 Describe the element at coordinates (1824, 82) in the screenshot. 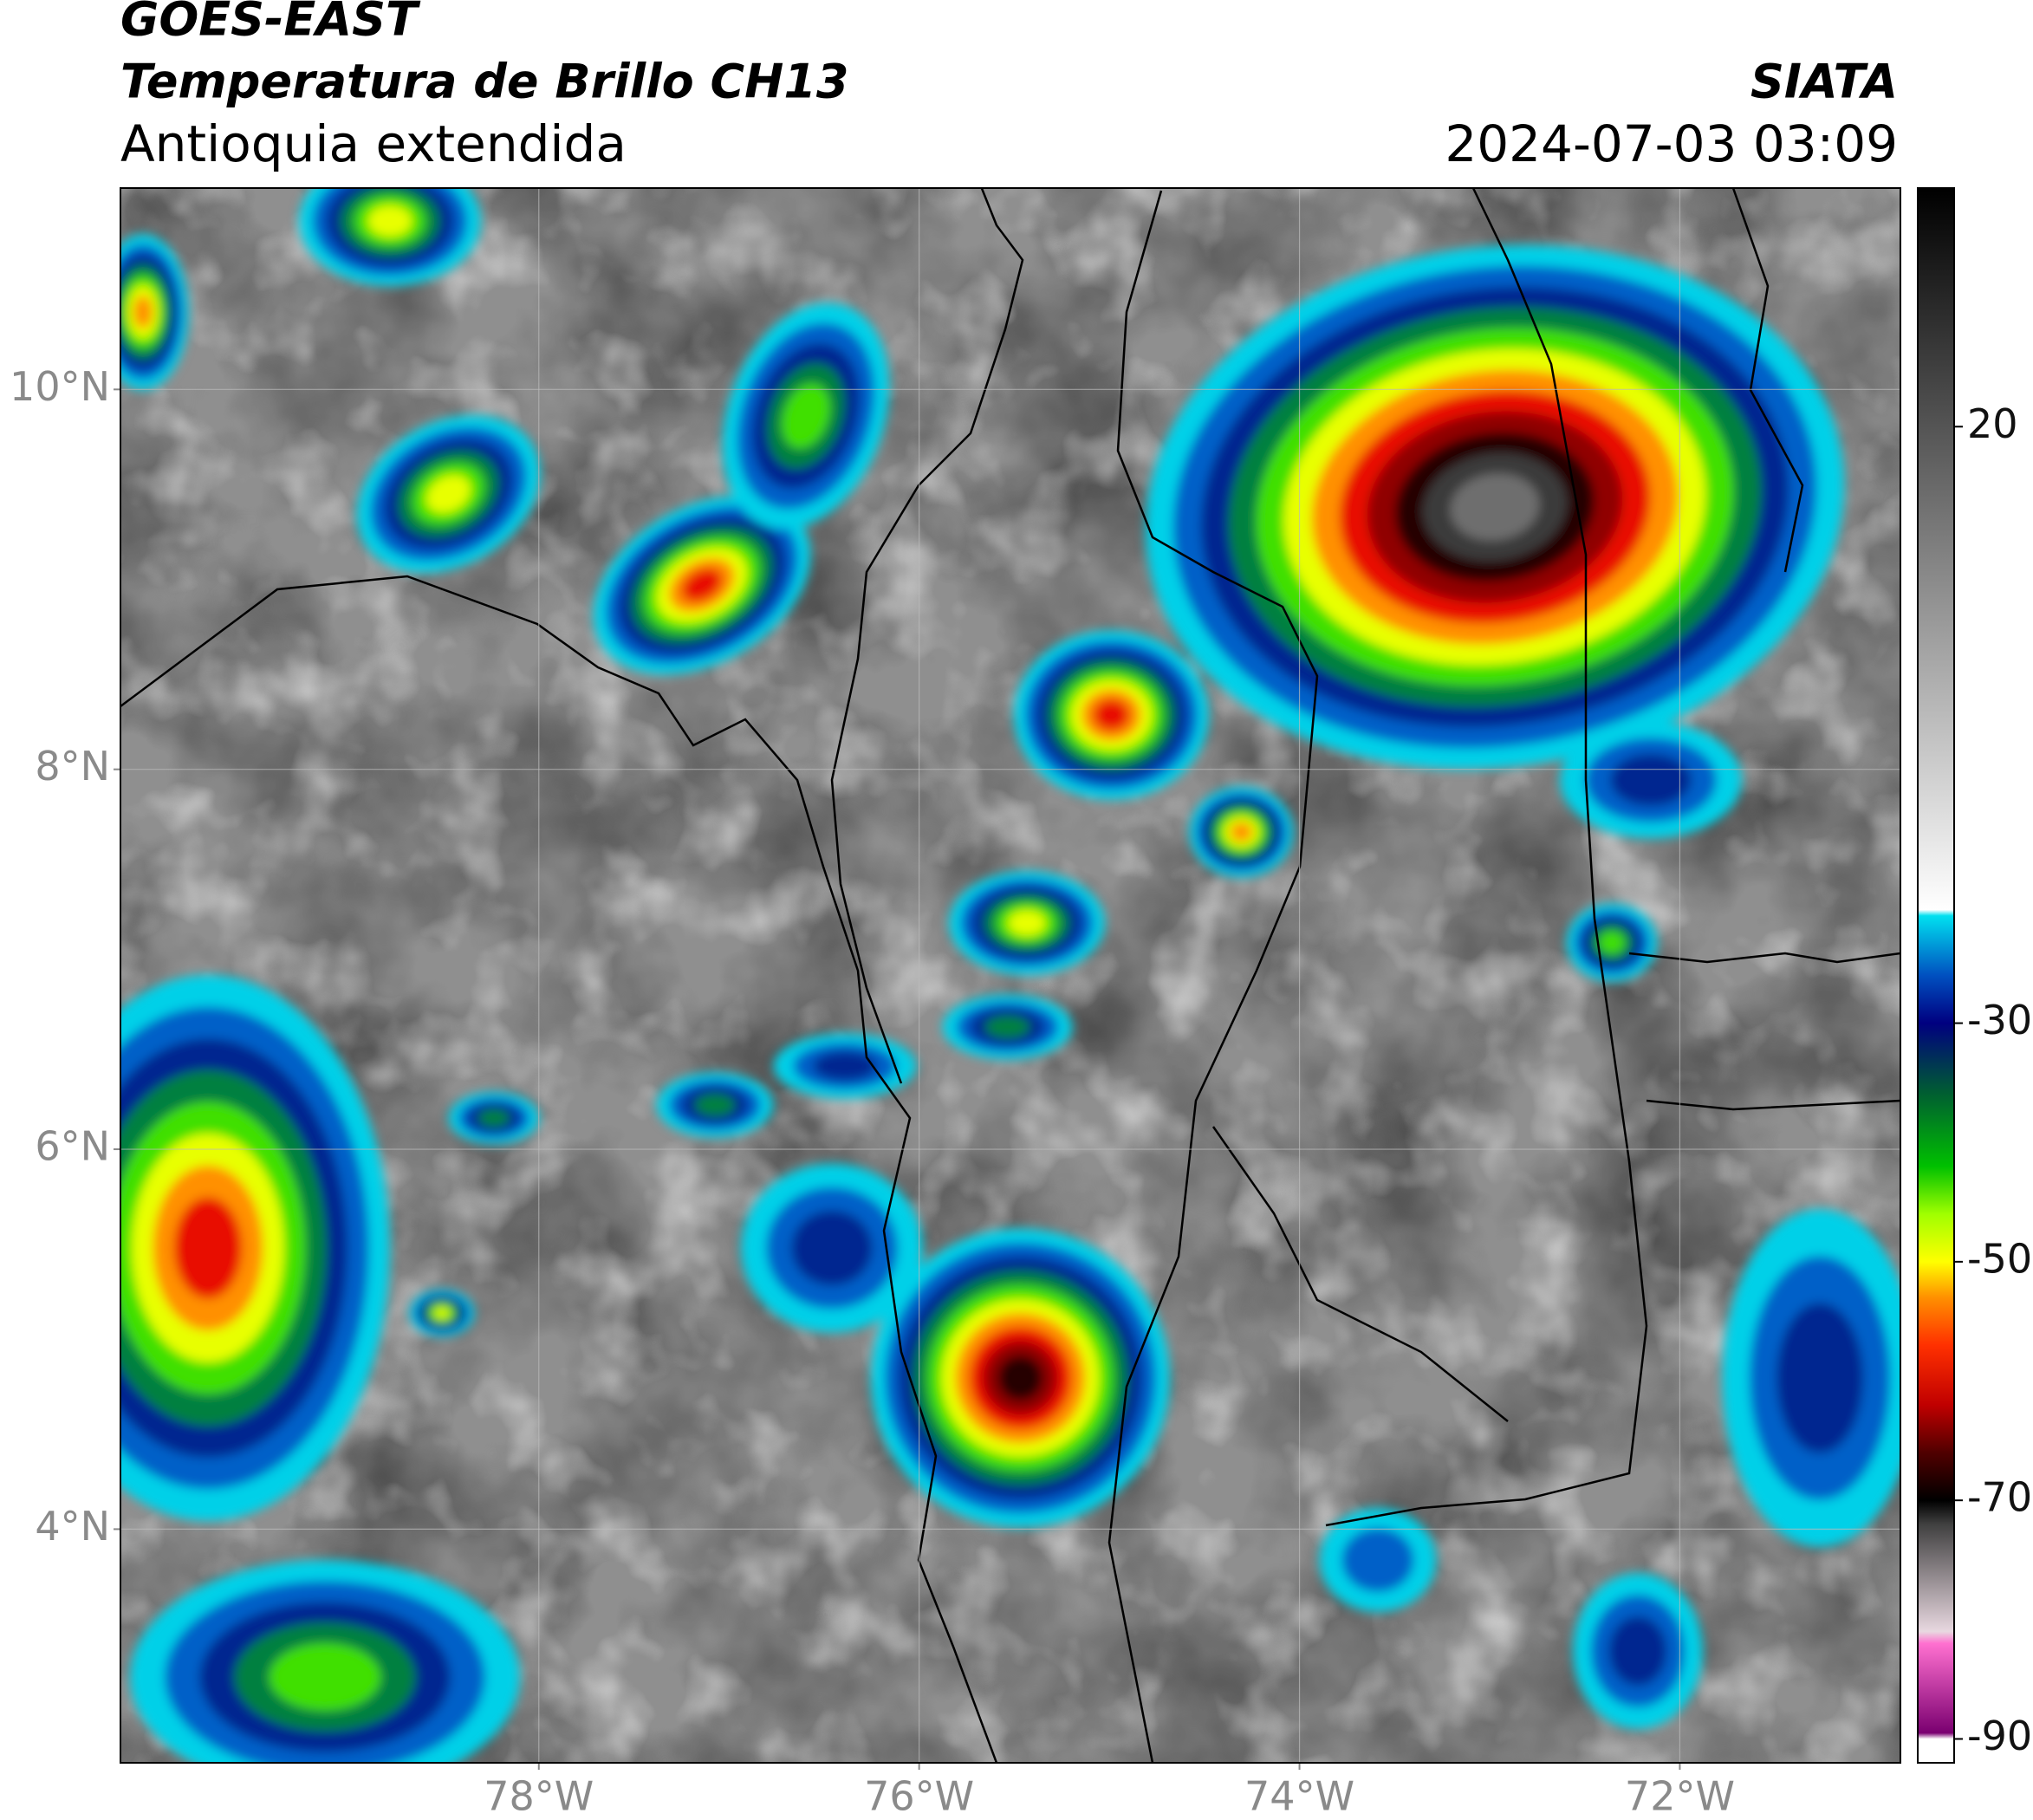

I see `source: SIATA` at that location.